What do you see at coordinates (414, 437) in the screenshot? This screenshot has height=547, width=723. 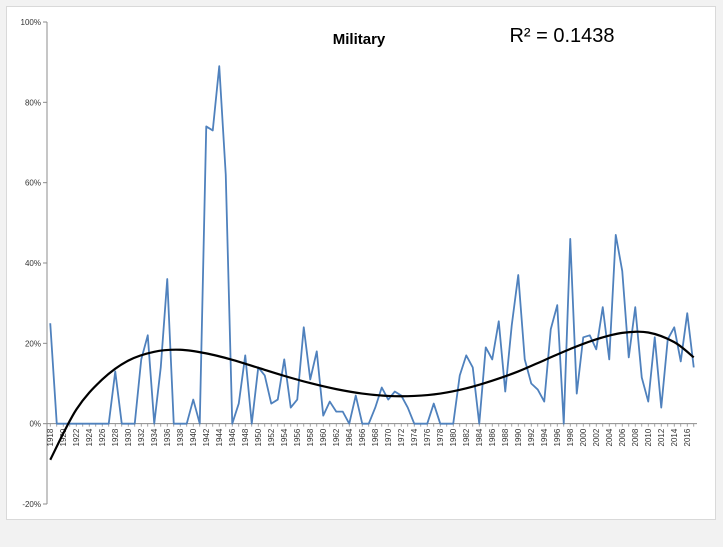 I see `x-tick-label: 1974` at bounding box center [414, 437].